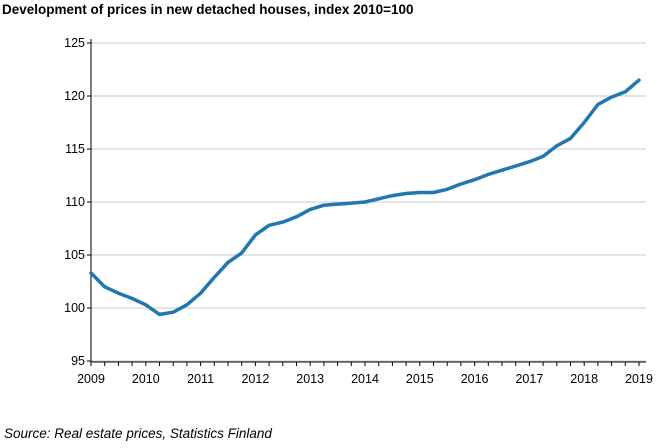 This screenshot has width=658, height=448. What do you see at coordinates (310, 379) in the screenshot?
I see `x-tick-label: 2013` at bounding box center [310, 379].